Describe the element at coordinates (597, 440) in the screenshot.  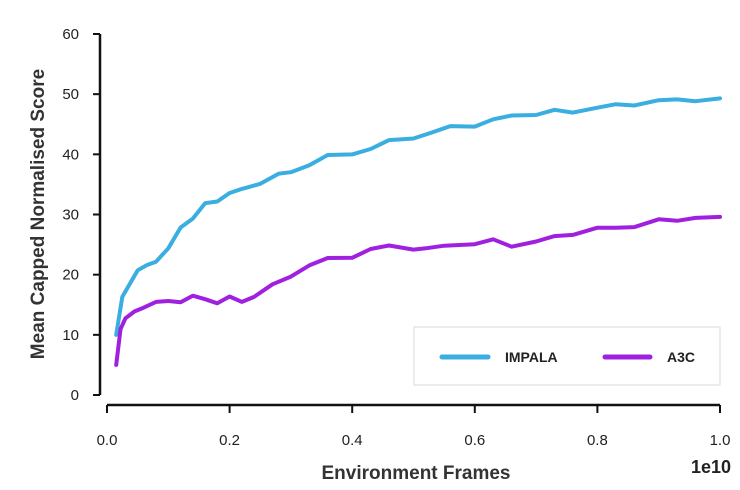
I see `x-tick-label: 0.8` at that location.